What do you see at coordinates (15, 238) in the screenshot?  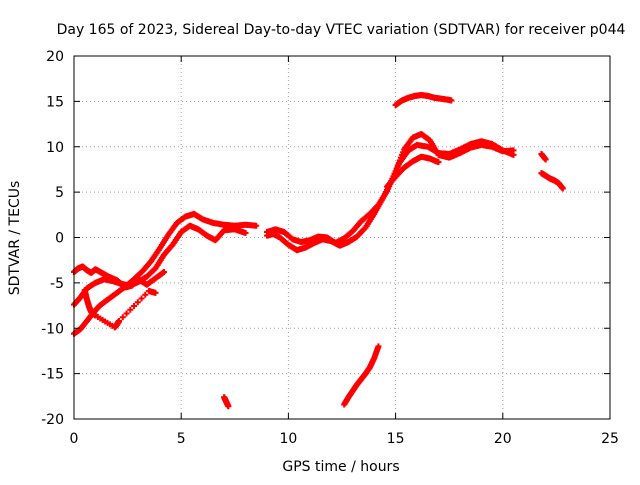 I see `y-axis-label: SDTVAR / TECUs` at bounding box center [15, 238].